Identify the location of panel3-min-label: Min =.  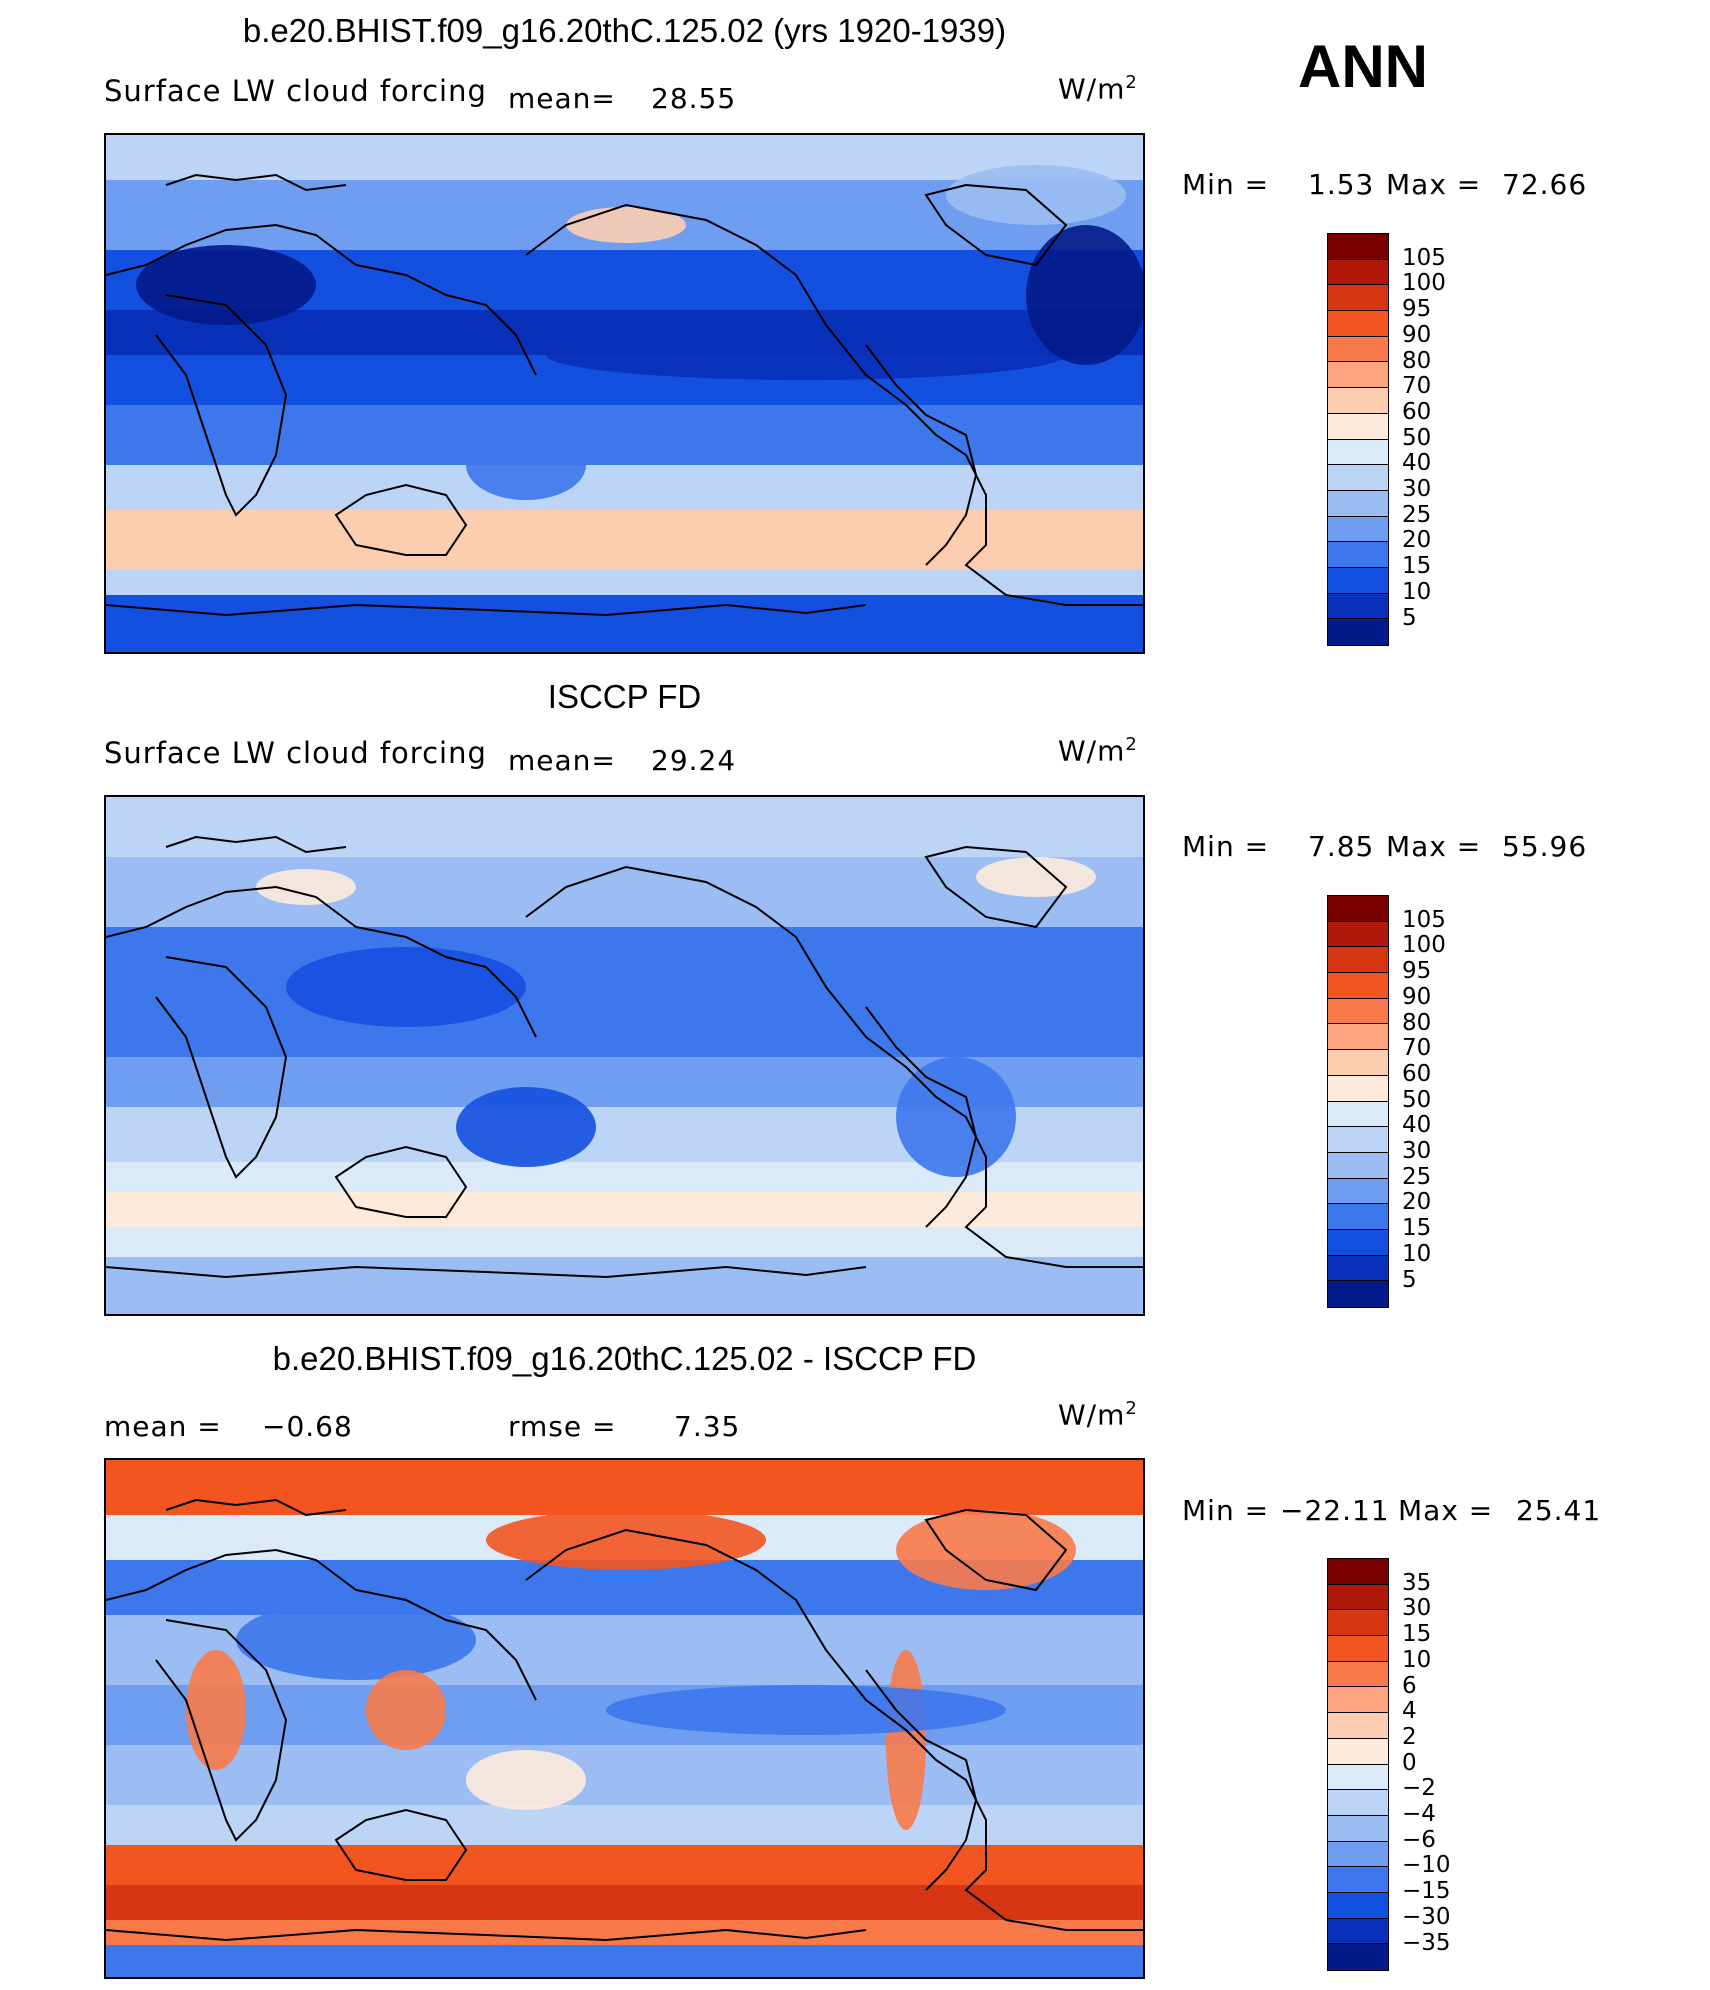
(1226, 1510).